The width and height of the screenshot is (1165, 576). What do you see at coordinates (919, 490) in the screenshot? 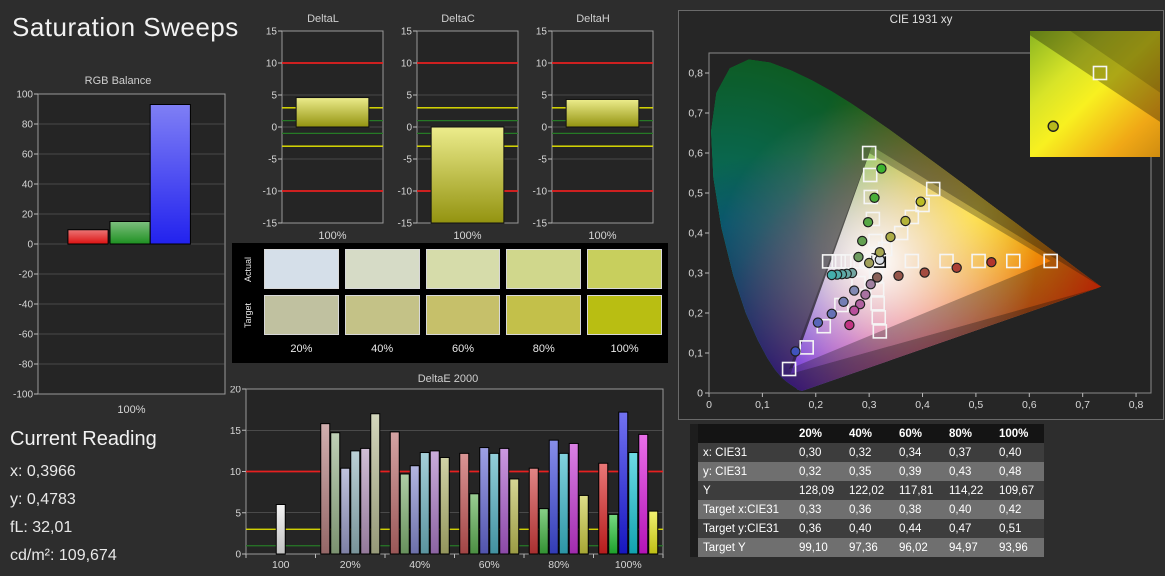
I see `table-value: 117,81` at bounding box center [919, 490].